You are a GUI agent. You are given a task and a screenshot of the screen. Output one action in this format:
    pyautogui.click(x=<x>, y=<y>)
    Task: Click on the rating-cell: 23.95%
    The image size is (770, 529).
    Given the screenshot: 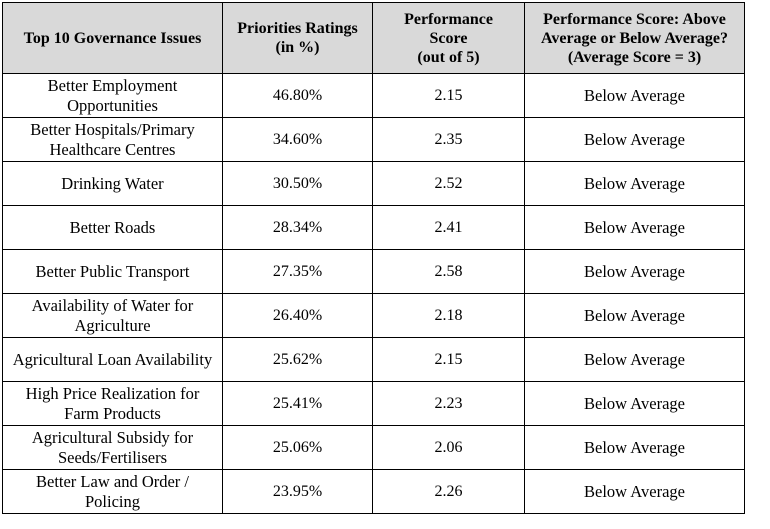 What is the action you would take?
    pyautogui.click(x=297, y=491)
    